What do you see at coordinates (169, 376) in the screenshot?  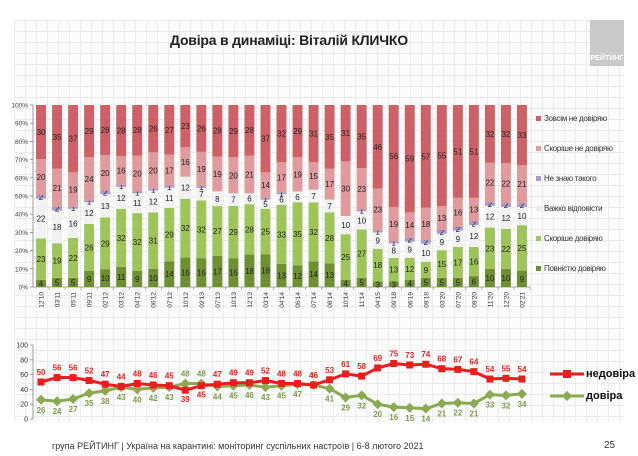 I see `line-data-label-distrust: 45` at bounding box center [169, 376].